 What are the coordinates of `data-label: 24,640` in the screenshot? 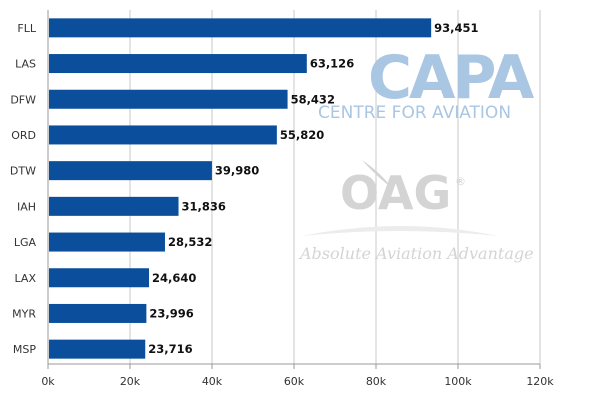 It's located at (174, 278).